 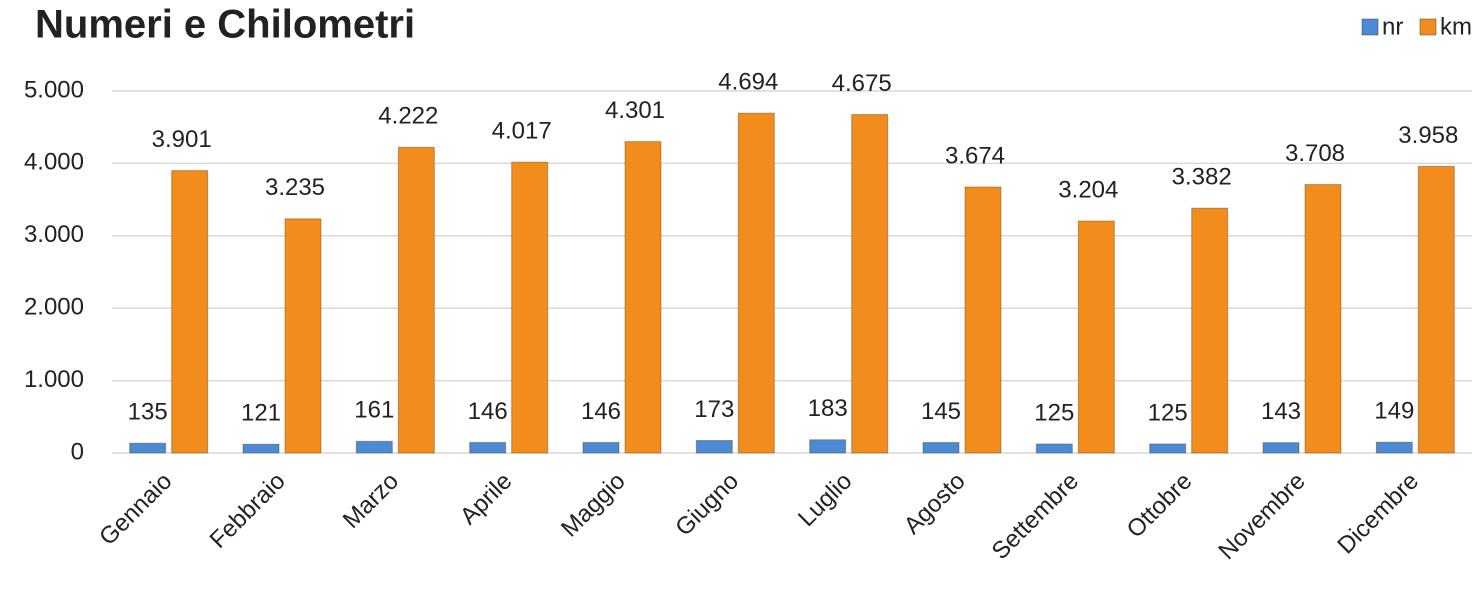 What do you see at coordinates (135, 509) in the screenshot?
I see `x-tick-label: Gennaio` at bounding box center [135, 509].